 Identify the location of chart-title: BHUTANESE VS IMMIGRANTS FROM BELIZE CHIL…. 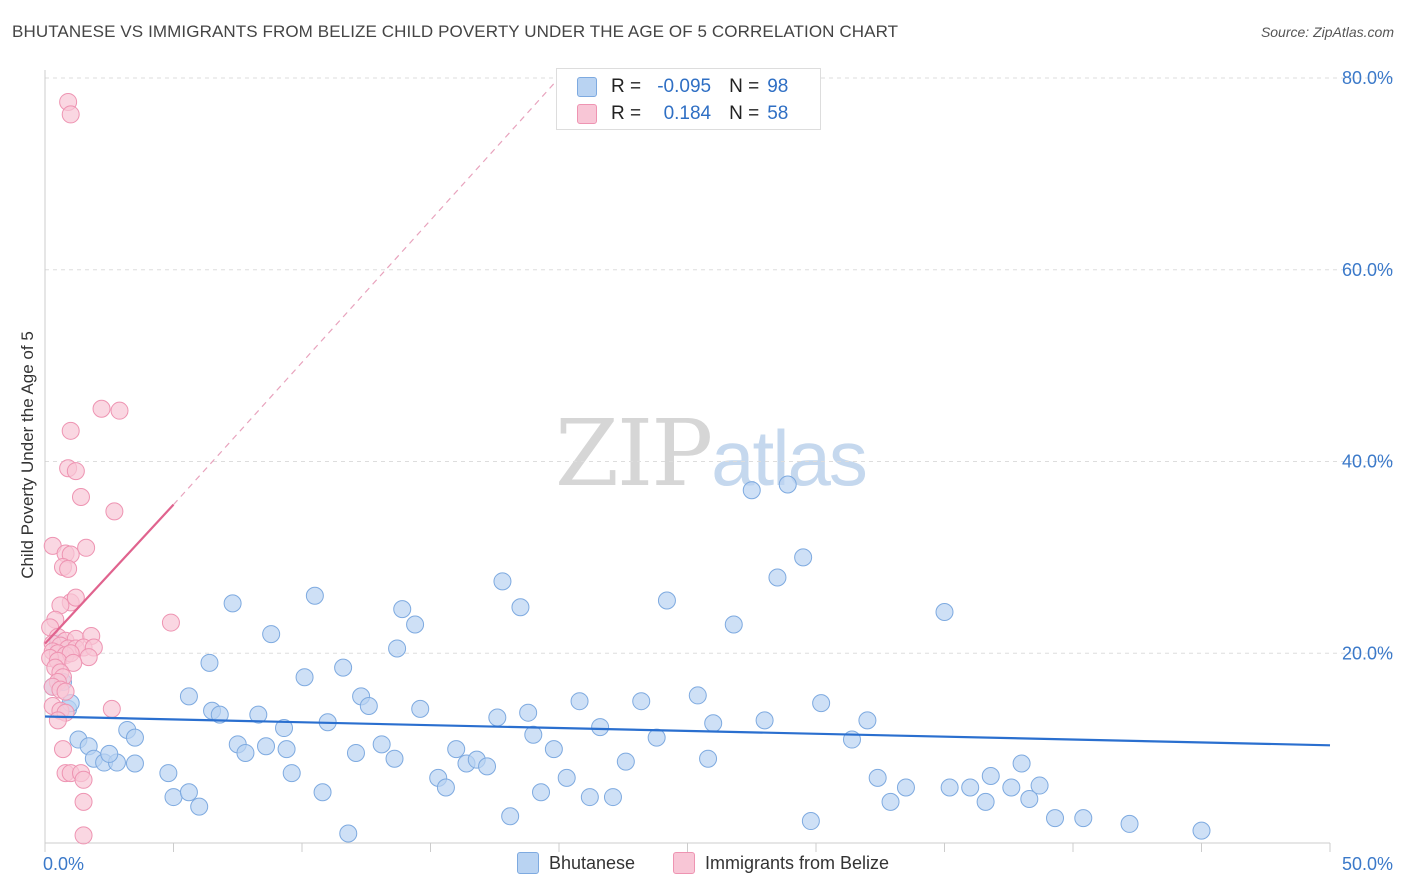
(455, 31).